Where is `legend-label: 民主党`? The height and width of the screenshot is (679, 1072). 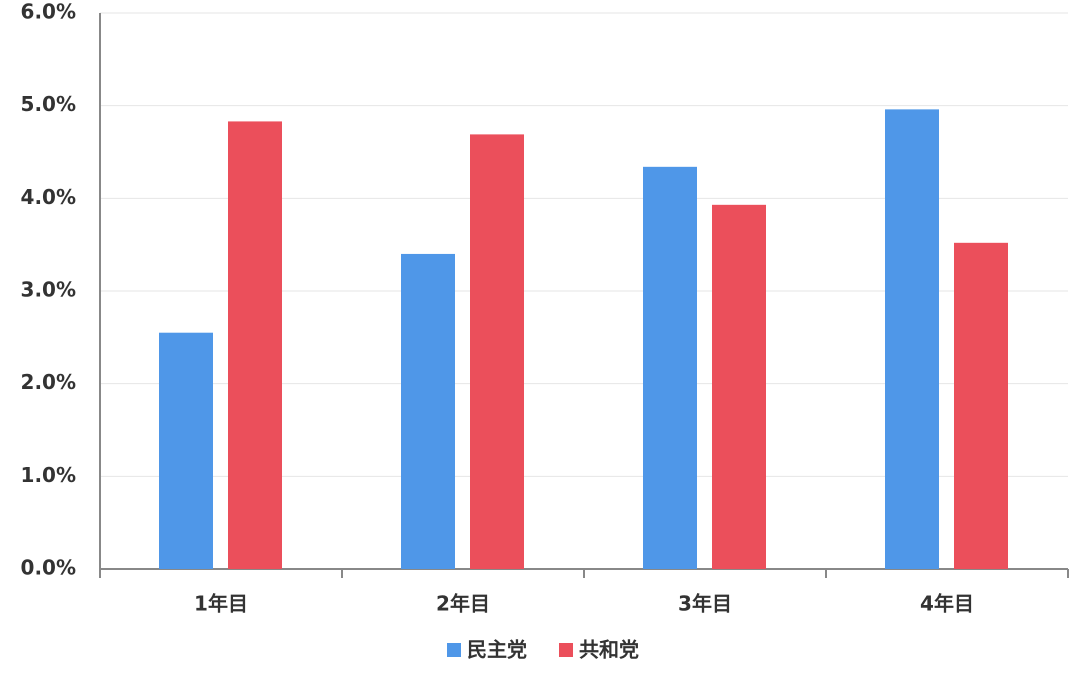 legend-label: 民主党 is located at coordinates (497, 650).